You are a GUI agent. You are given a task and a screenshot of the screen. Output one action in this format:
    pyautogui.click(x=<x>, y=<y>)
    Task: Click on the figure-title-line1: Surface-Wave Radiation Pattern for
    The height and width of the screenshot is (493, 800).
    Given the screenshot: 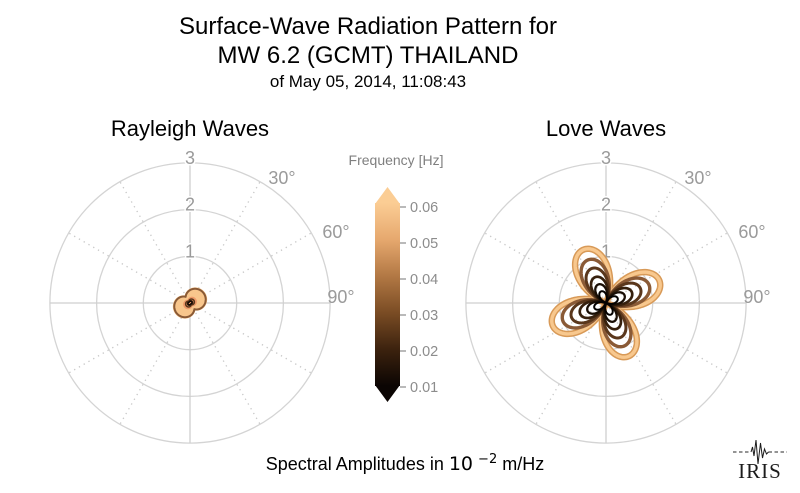 What is the action you would take?
    pyautogui.click(x=368, y=26)
    